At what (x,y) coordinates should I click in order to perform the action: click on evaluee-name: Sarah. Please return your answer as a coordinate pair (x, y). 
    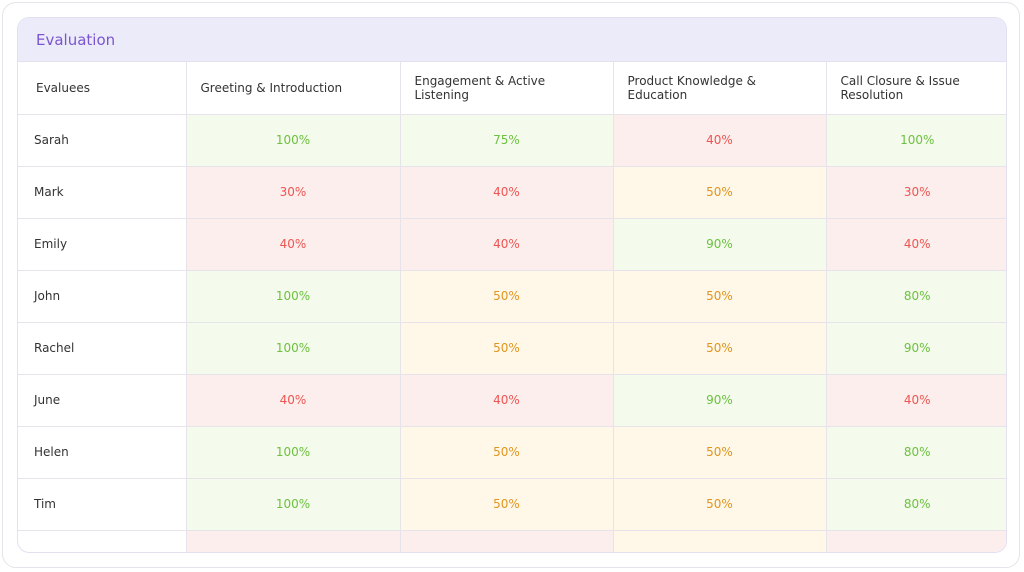
    Looking at the image, I should click on (102, 140).